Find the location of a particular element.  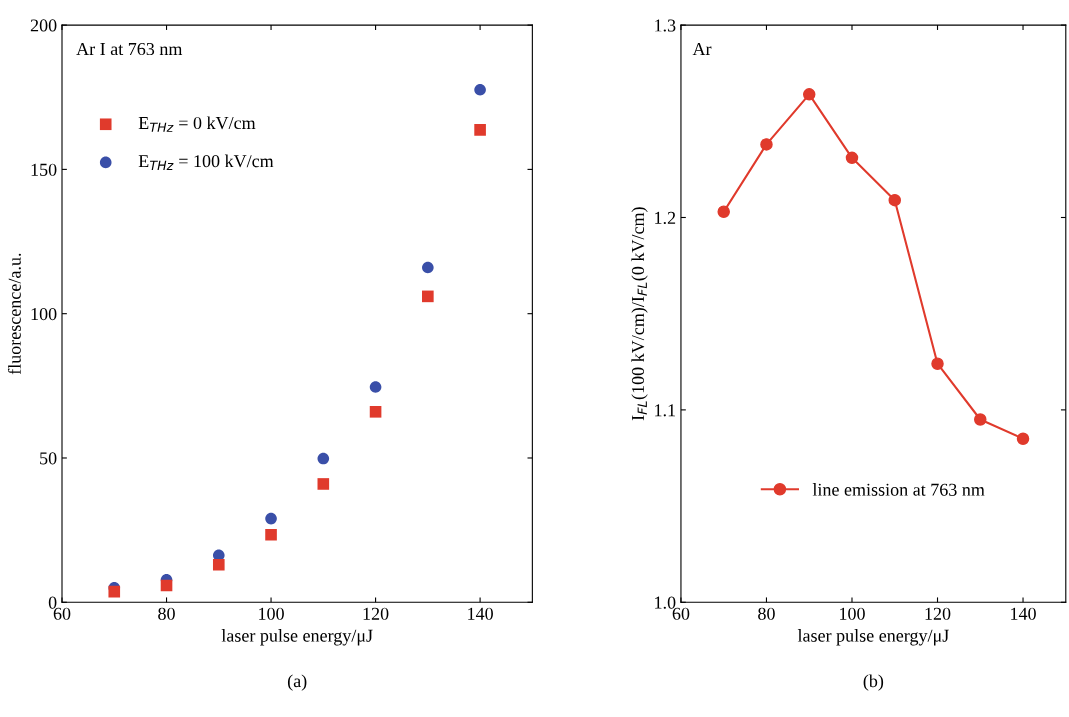

y-axis-title: fluorescence/a.u. is located at coordinates (14, 314).